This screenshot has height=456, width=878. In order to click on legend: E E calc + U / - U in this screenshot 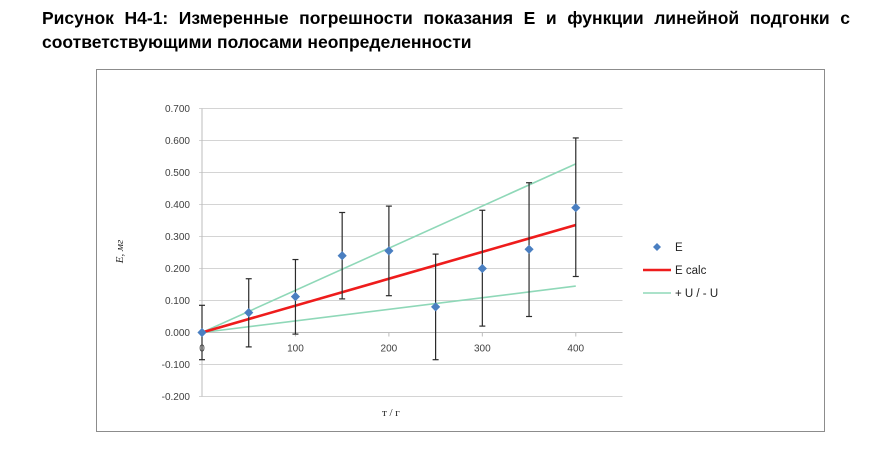, I will do `click(680, 271)`.